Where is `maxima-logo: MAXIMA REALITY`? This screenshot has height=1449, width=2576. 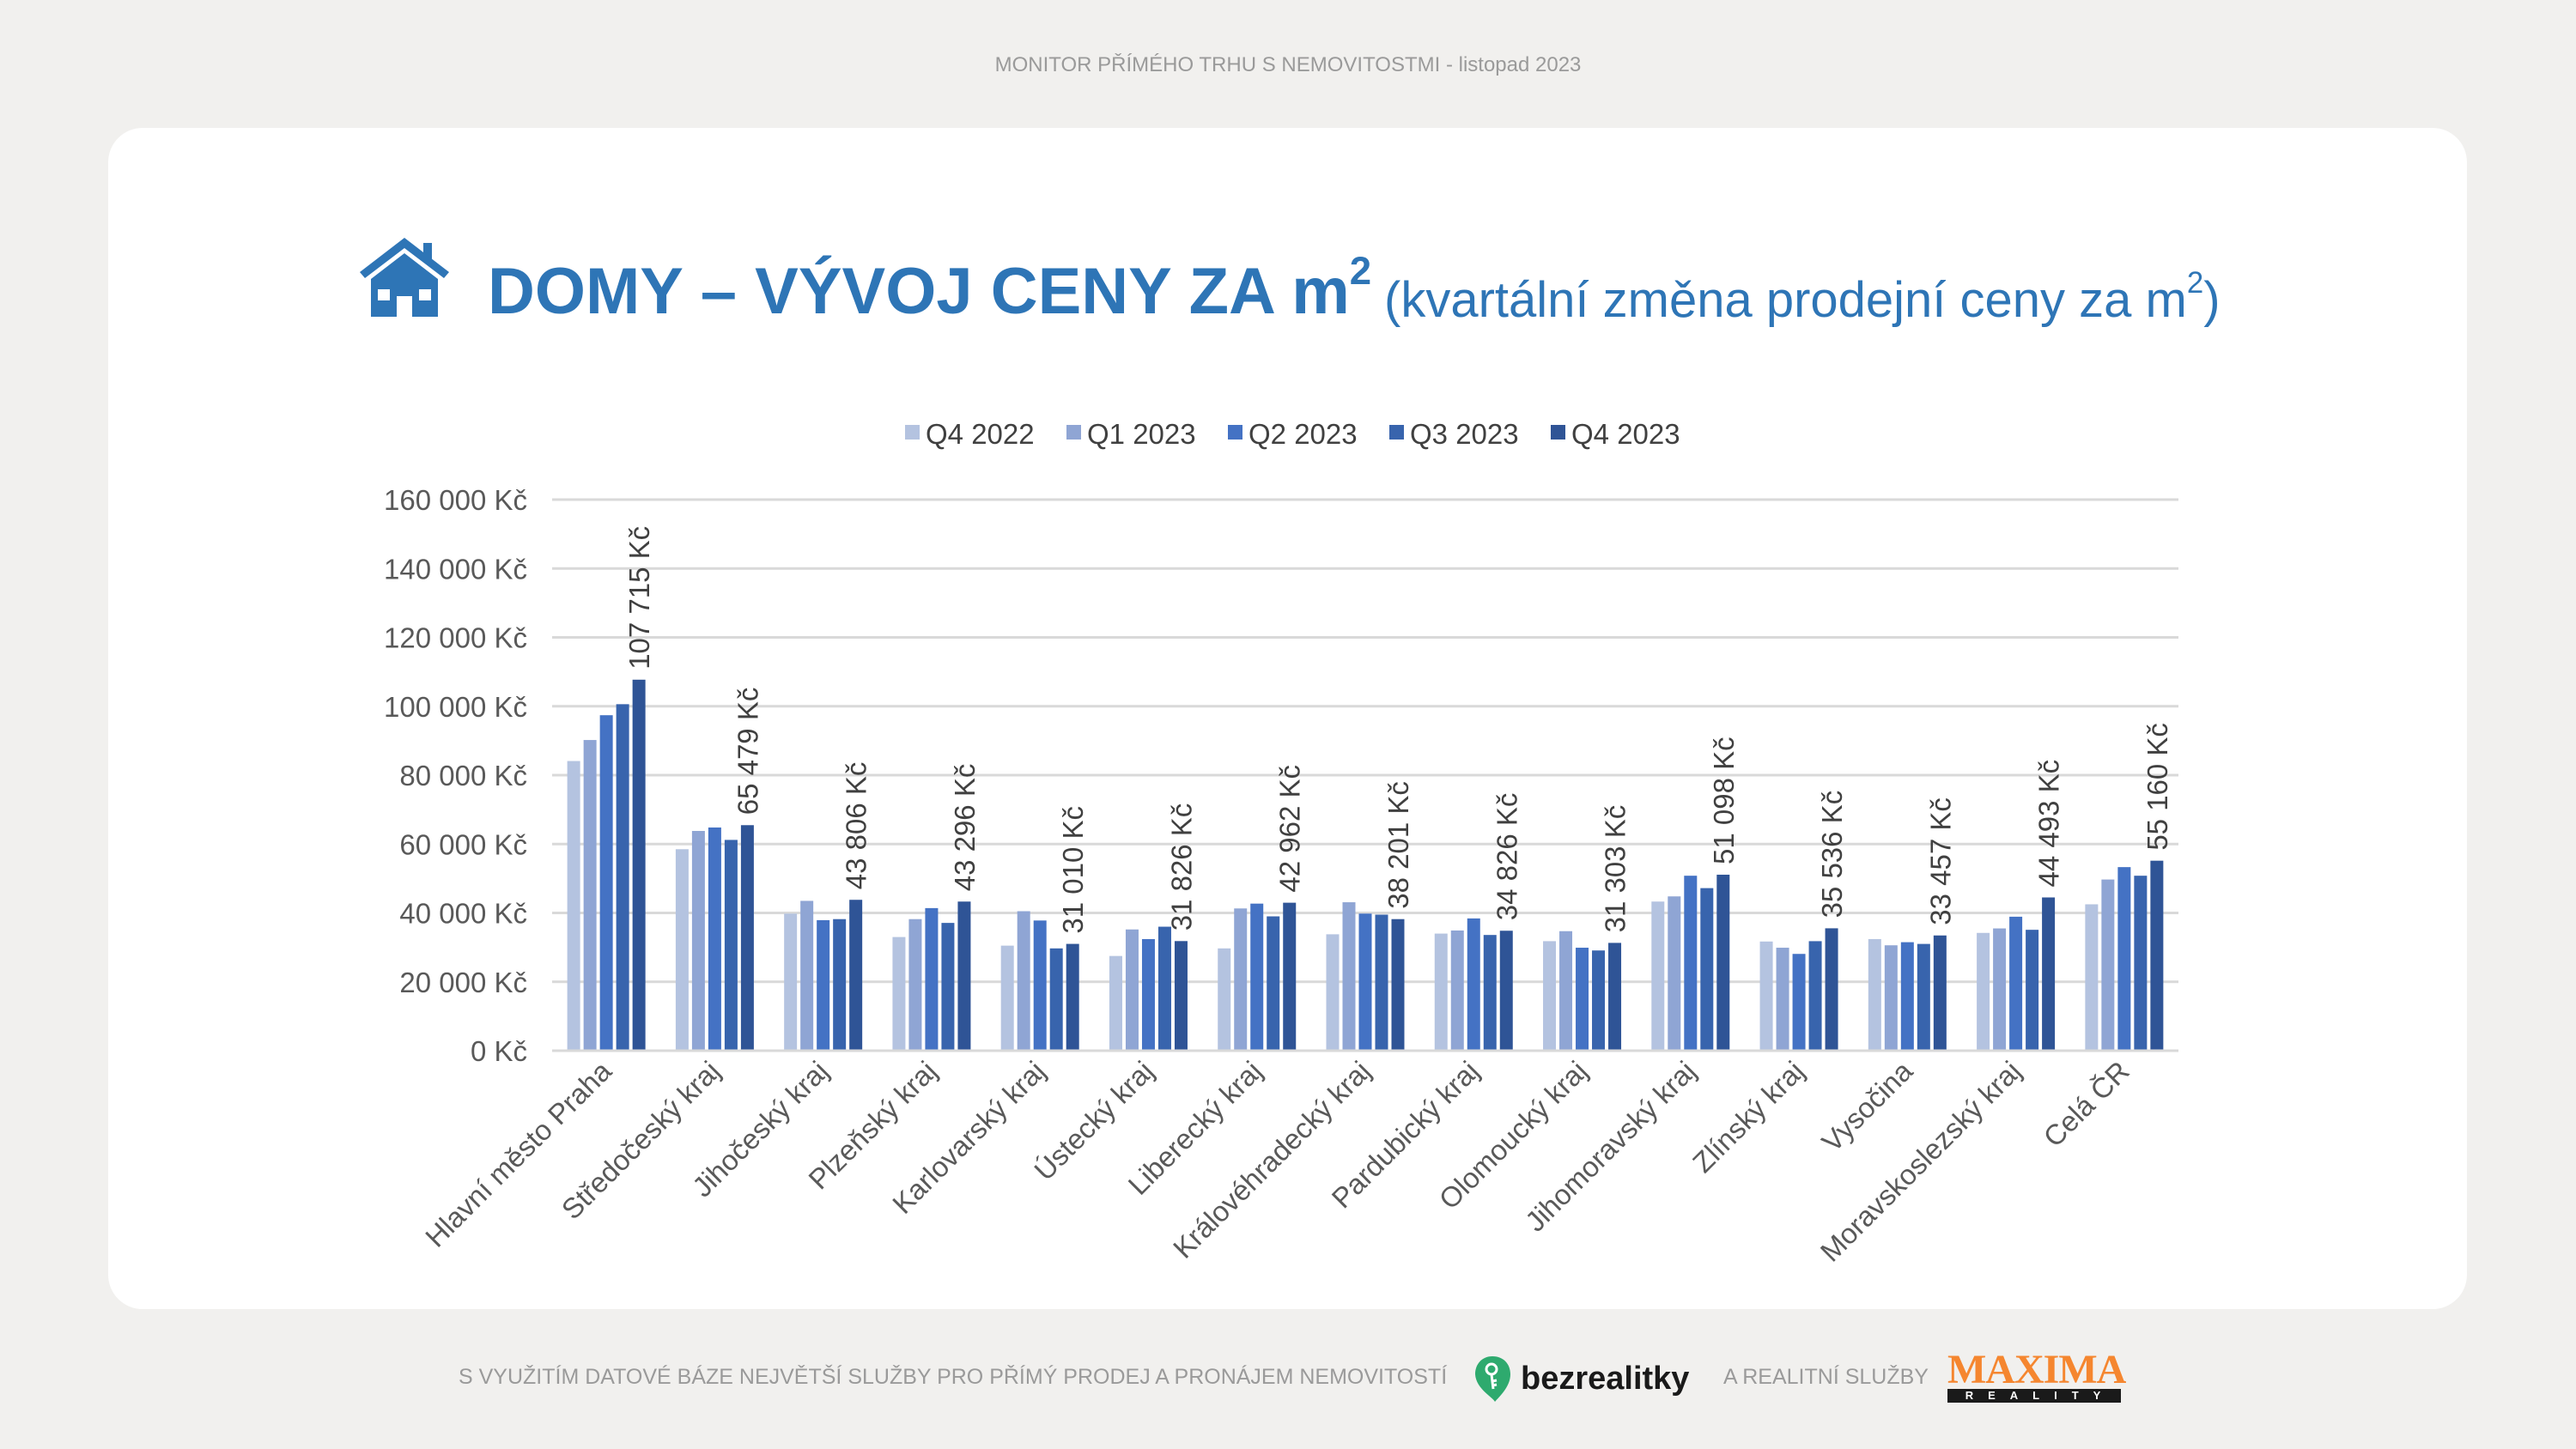 maxima-logo: MAXIMA REALITY is located at coordinates (2036, 1375).